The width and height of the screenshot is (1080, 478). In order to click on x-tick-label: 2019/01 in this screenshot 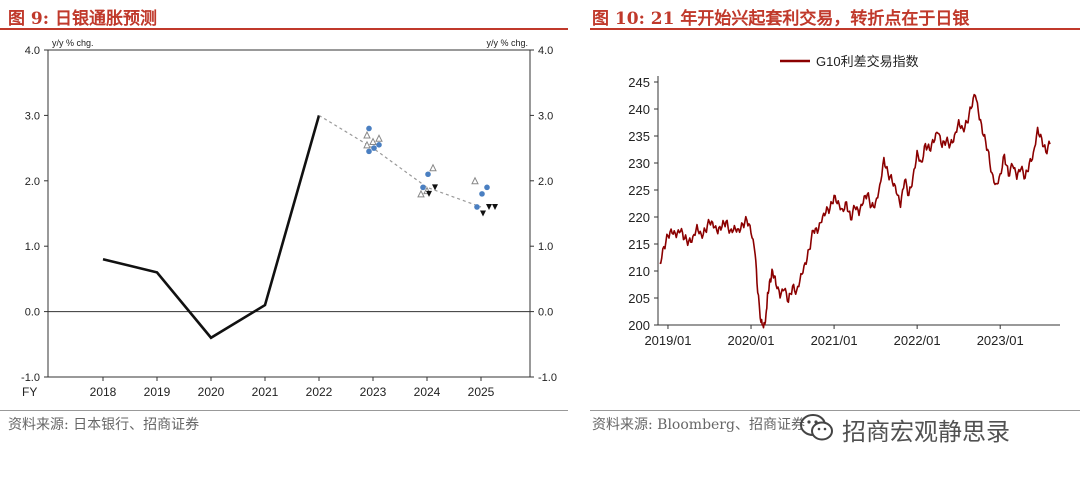, I will do `click(667, 340)`.